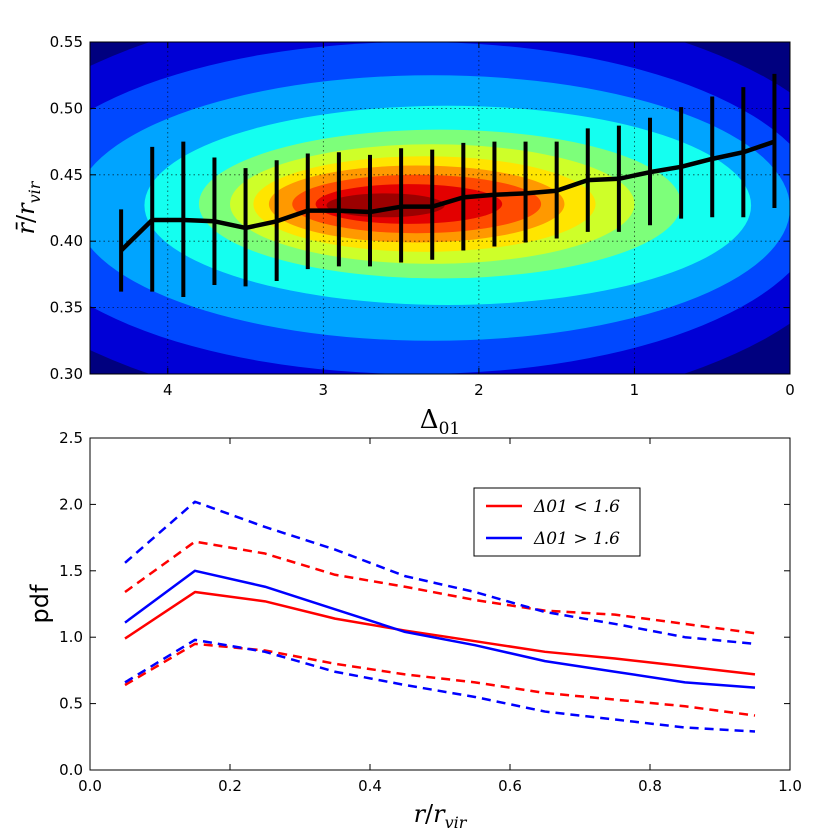  What do you see at coordinates (650, 786) in the screenshot?
I see `bottom-x-tick-label-4: 0.8` at bounding box center [650, 786].